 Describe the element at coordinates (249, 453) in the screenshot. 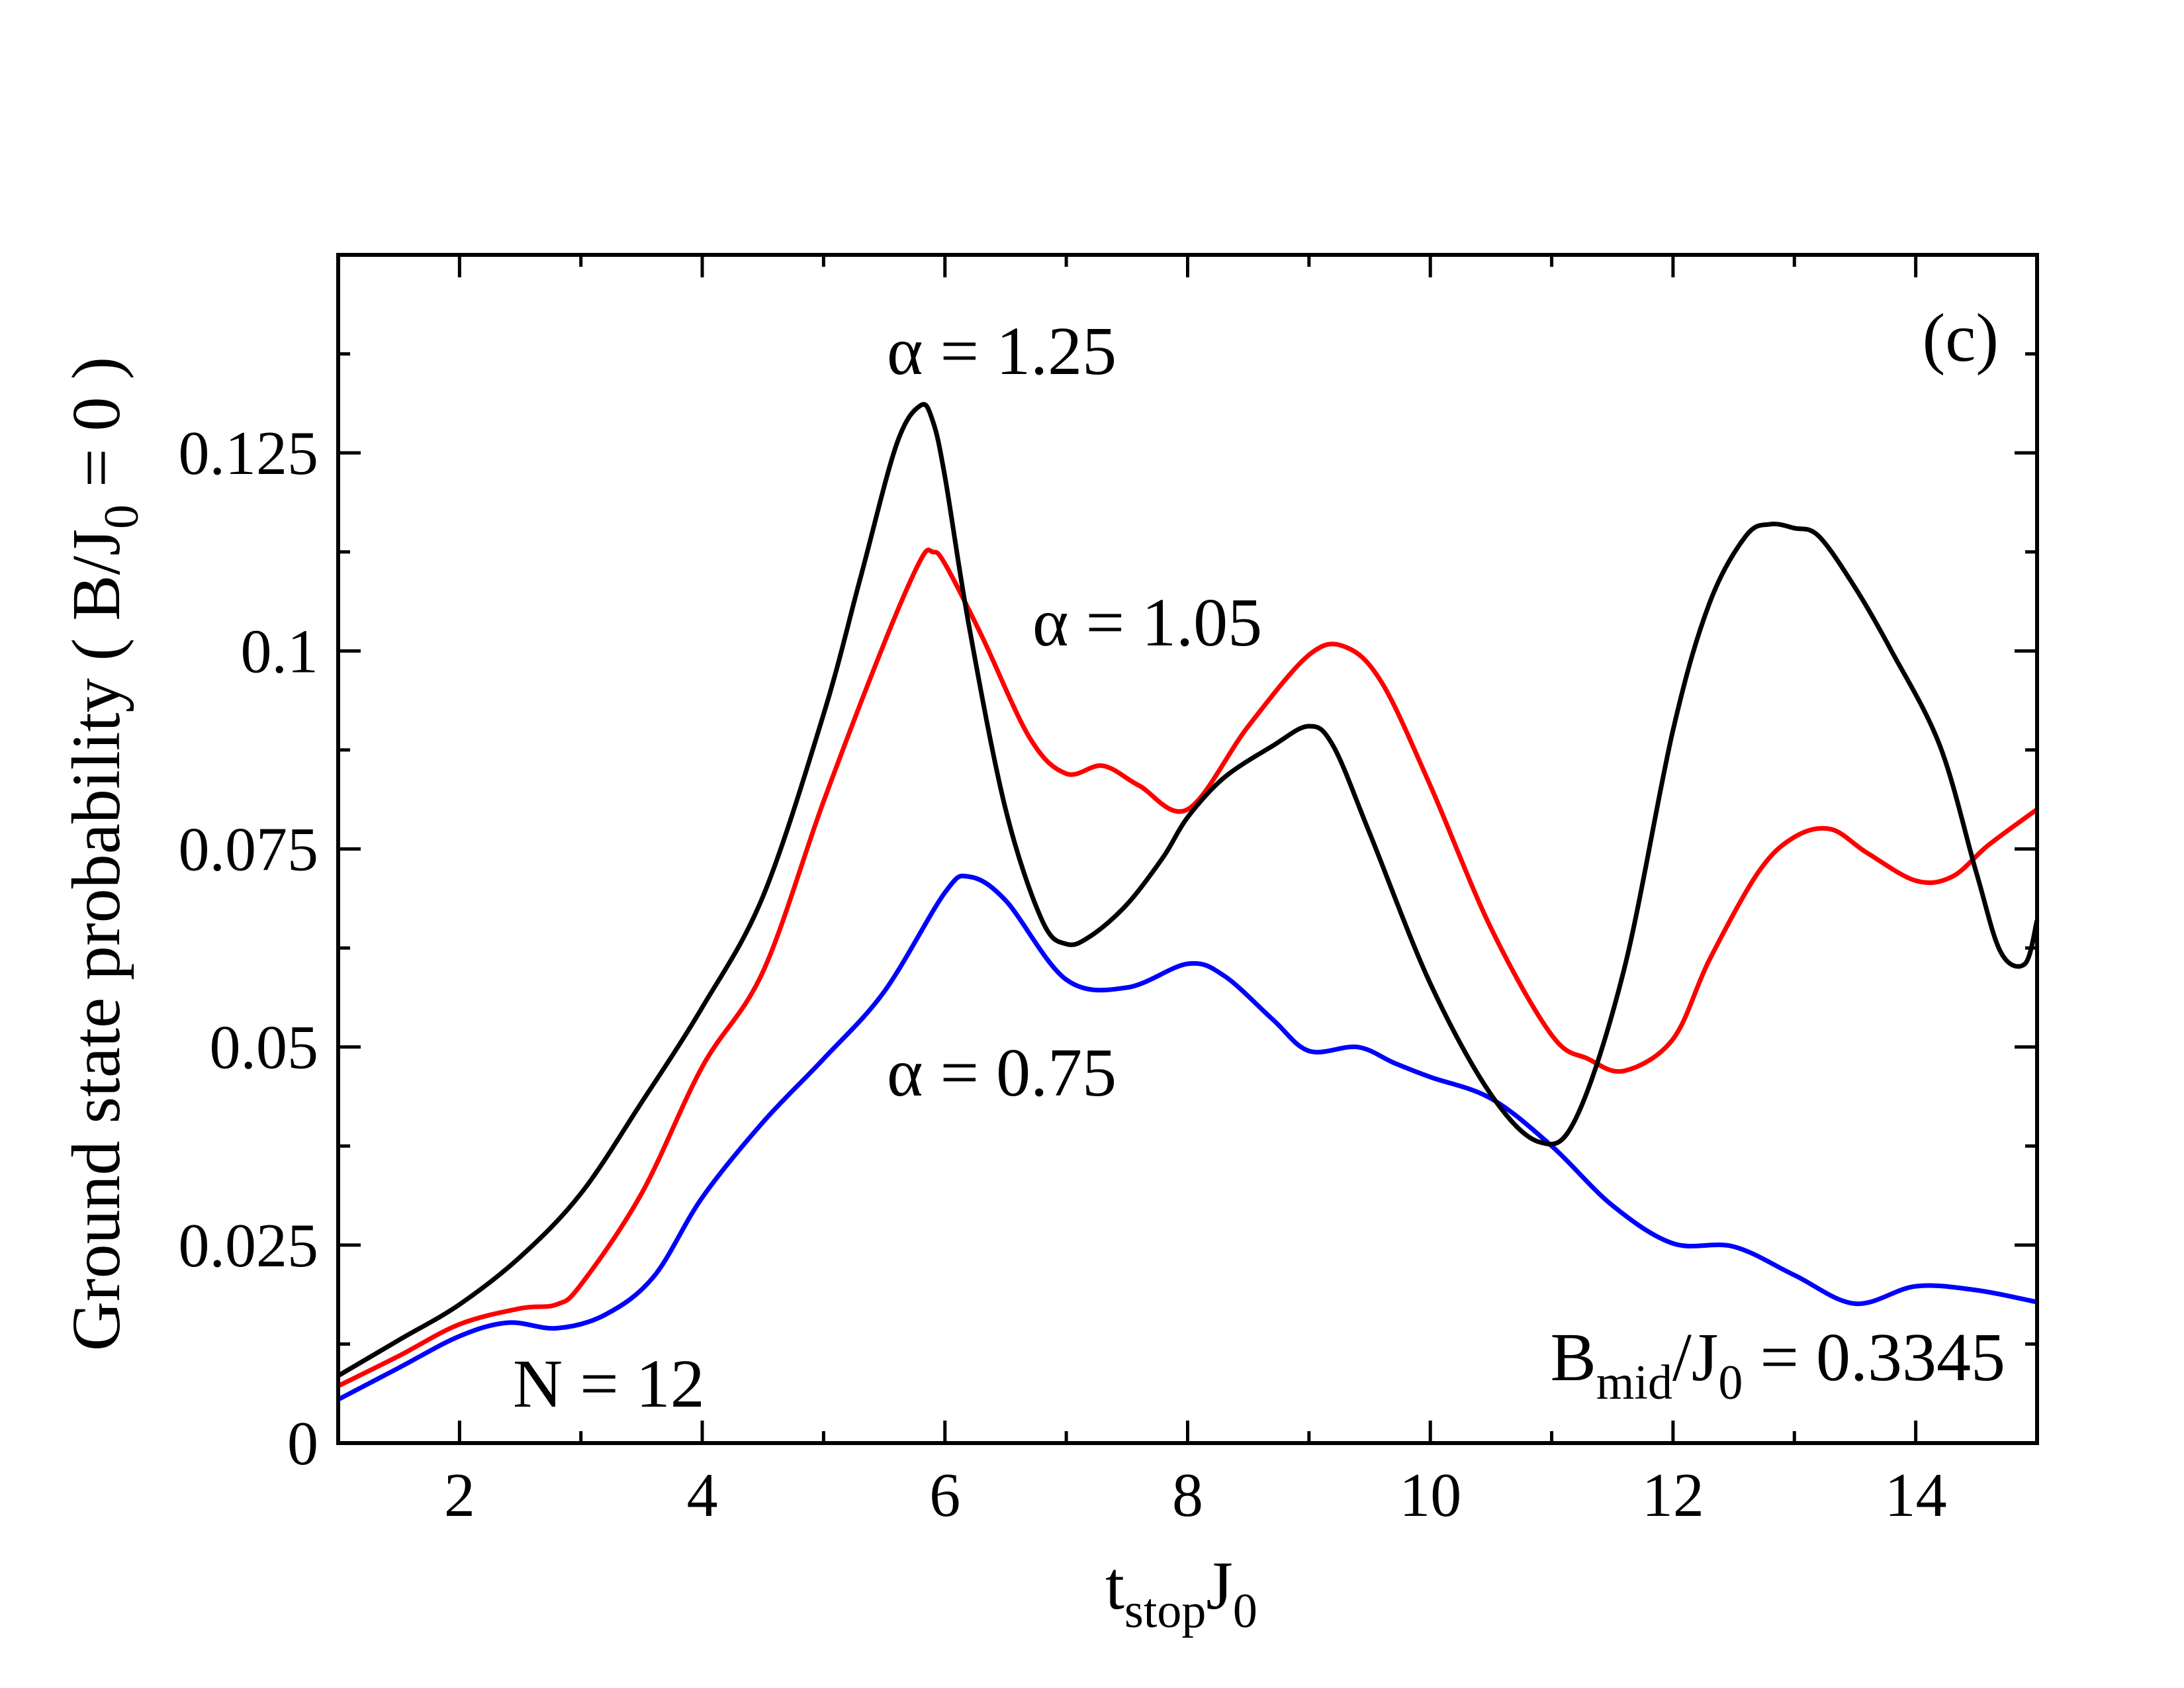

I see `y-tick-label: 0.125` at that location.